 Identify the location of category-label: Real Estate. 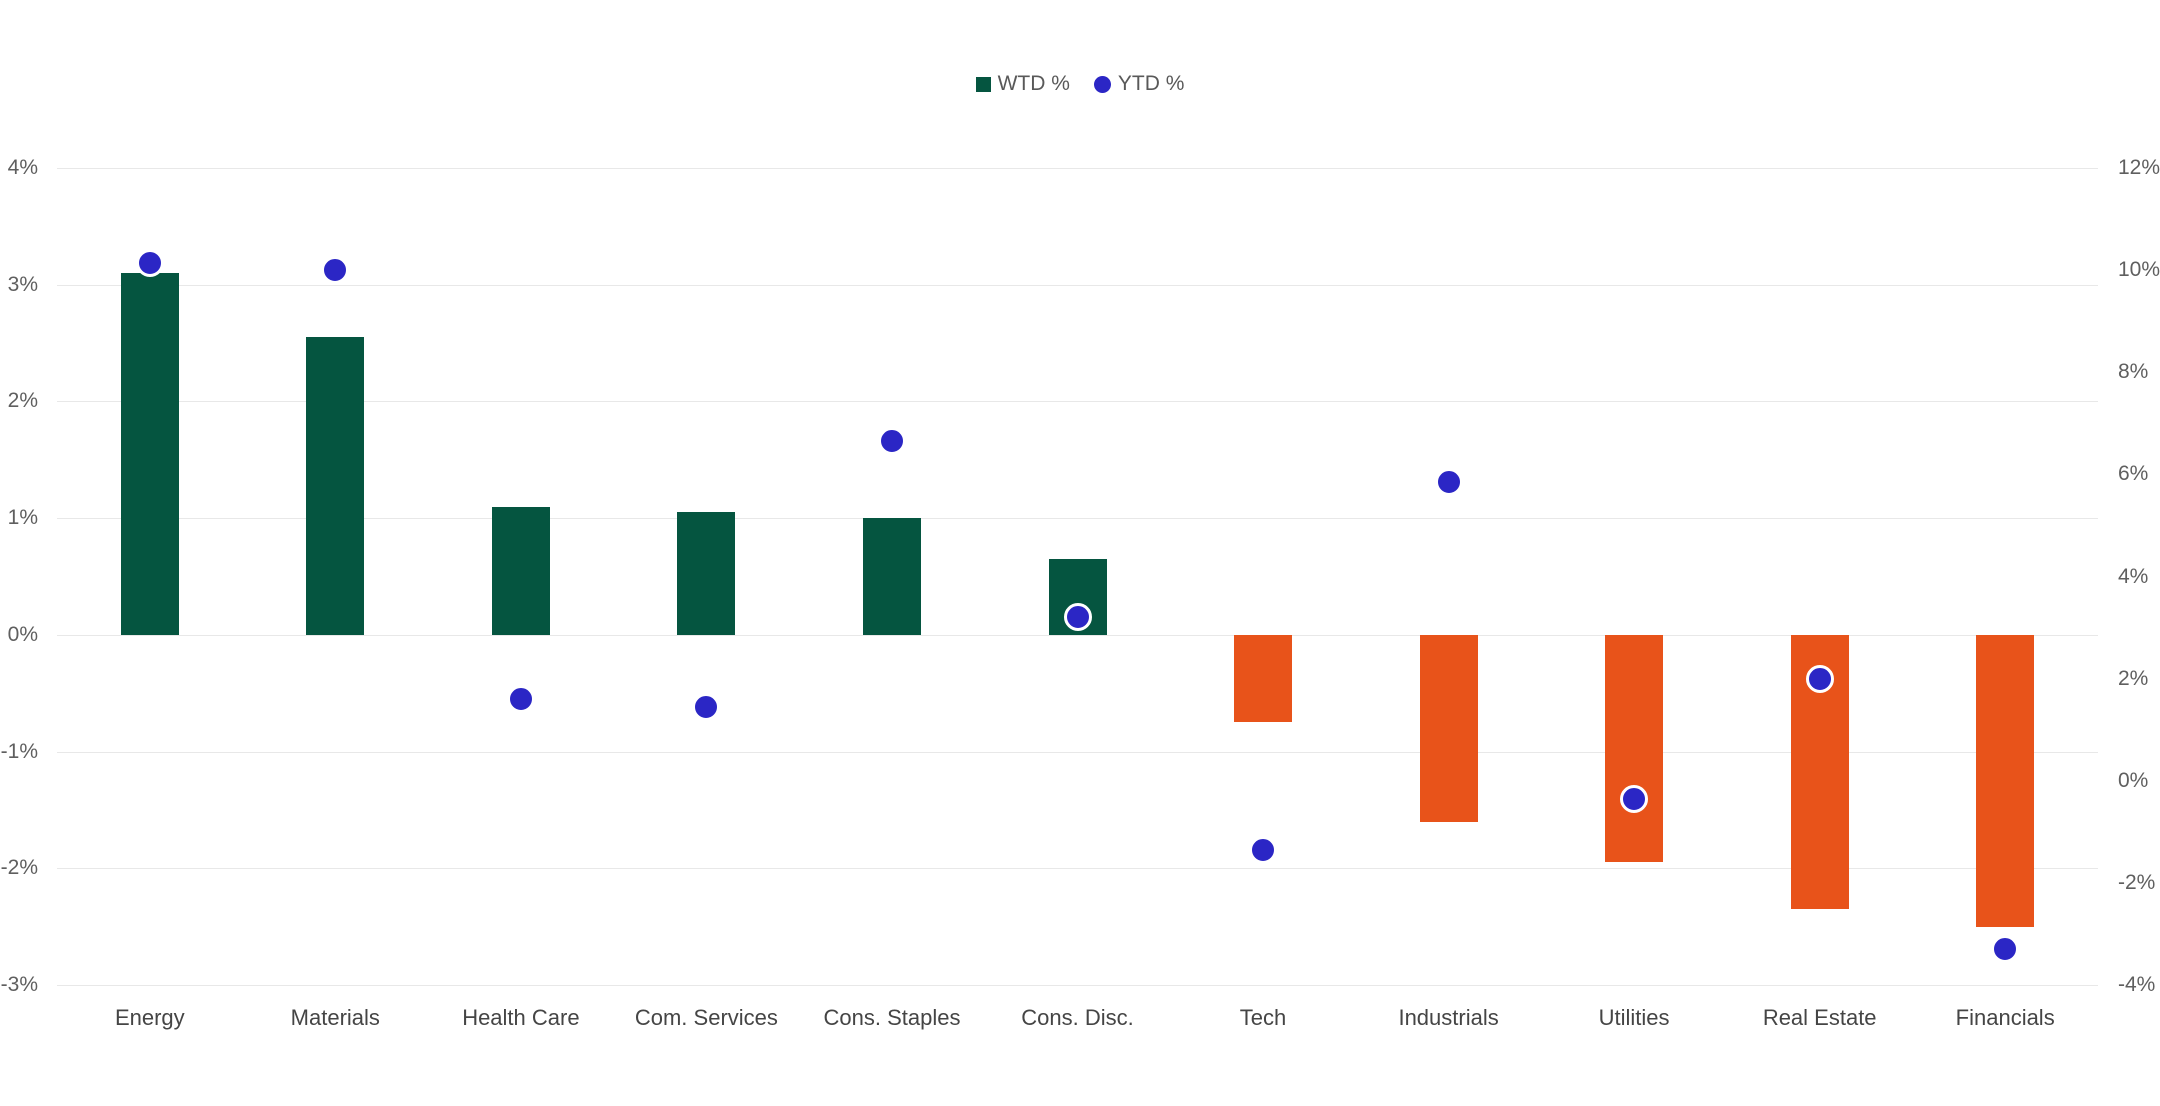
(1819, 1017).